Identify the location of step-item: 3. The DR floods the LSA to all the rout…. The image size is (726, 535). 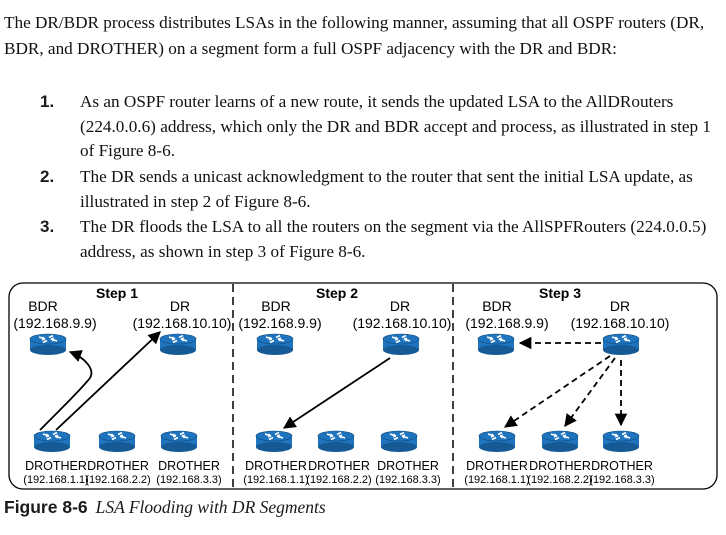
(383, 239).